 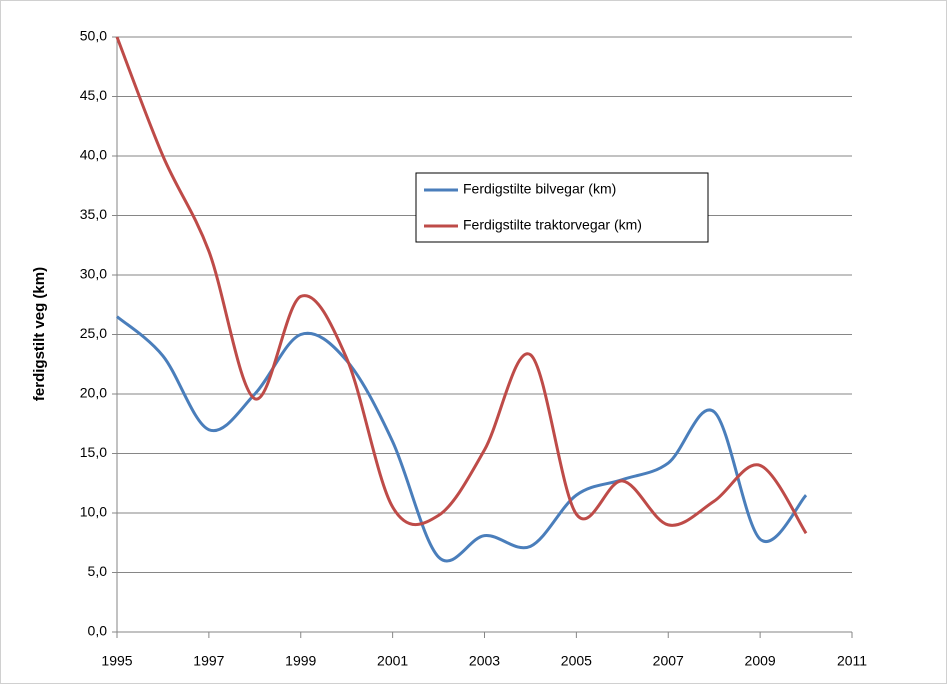 What do you see at coordinates (98, 571) in the screenshot?
I see `y-tick-label: 5,0` at bounding box center [98, 571].